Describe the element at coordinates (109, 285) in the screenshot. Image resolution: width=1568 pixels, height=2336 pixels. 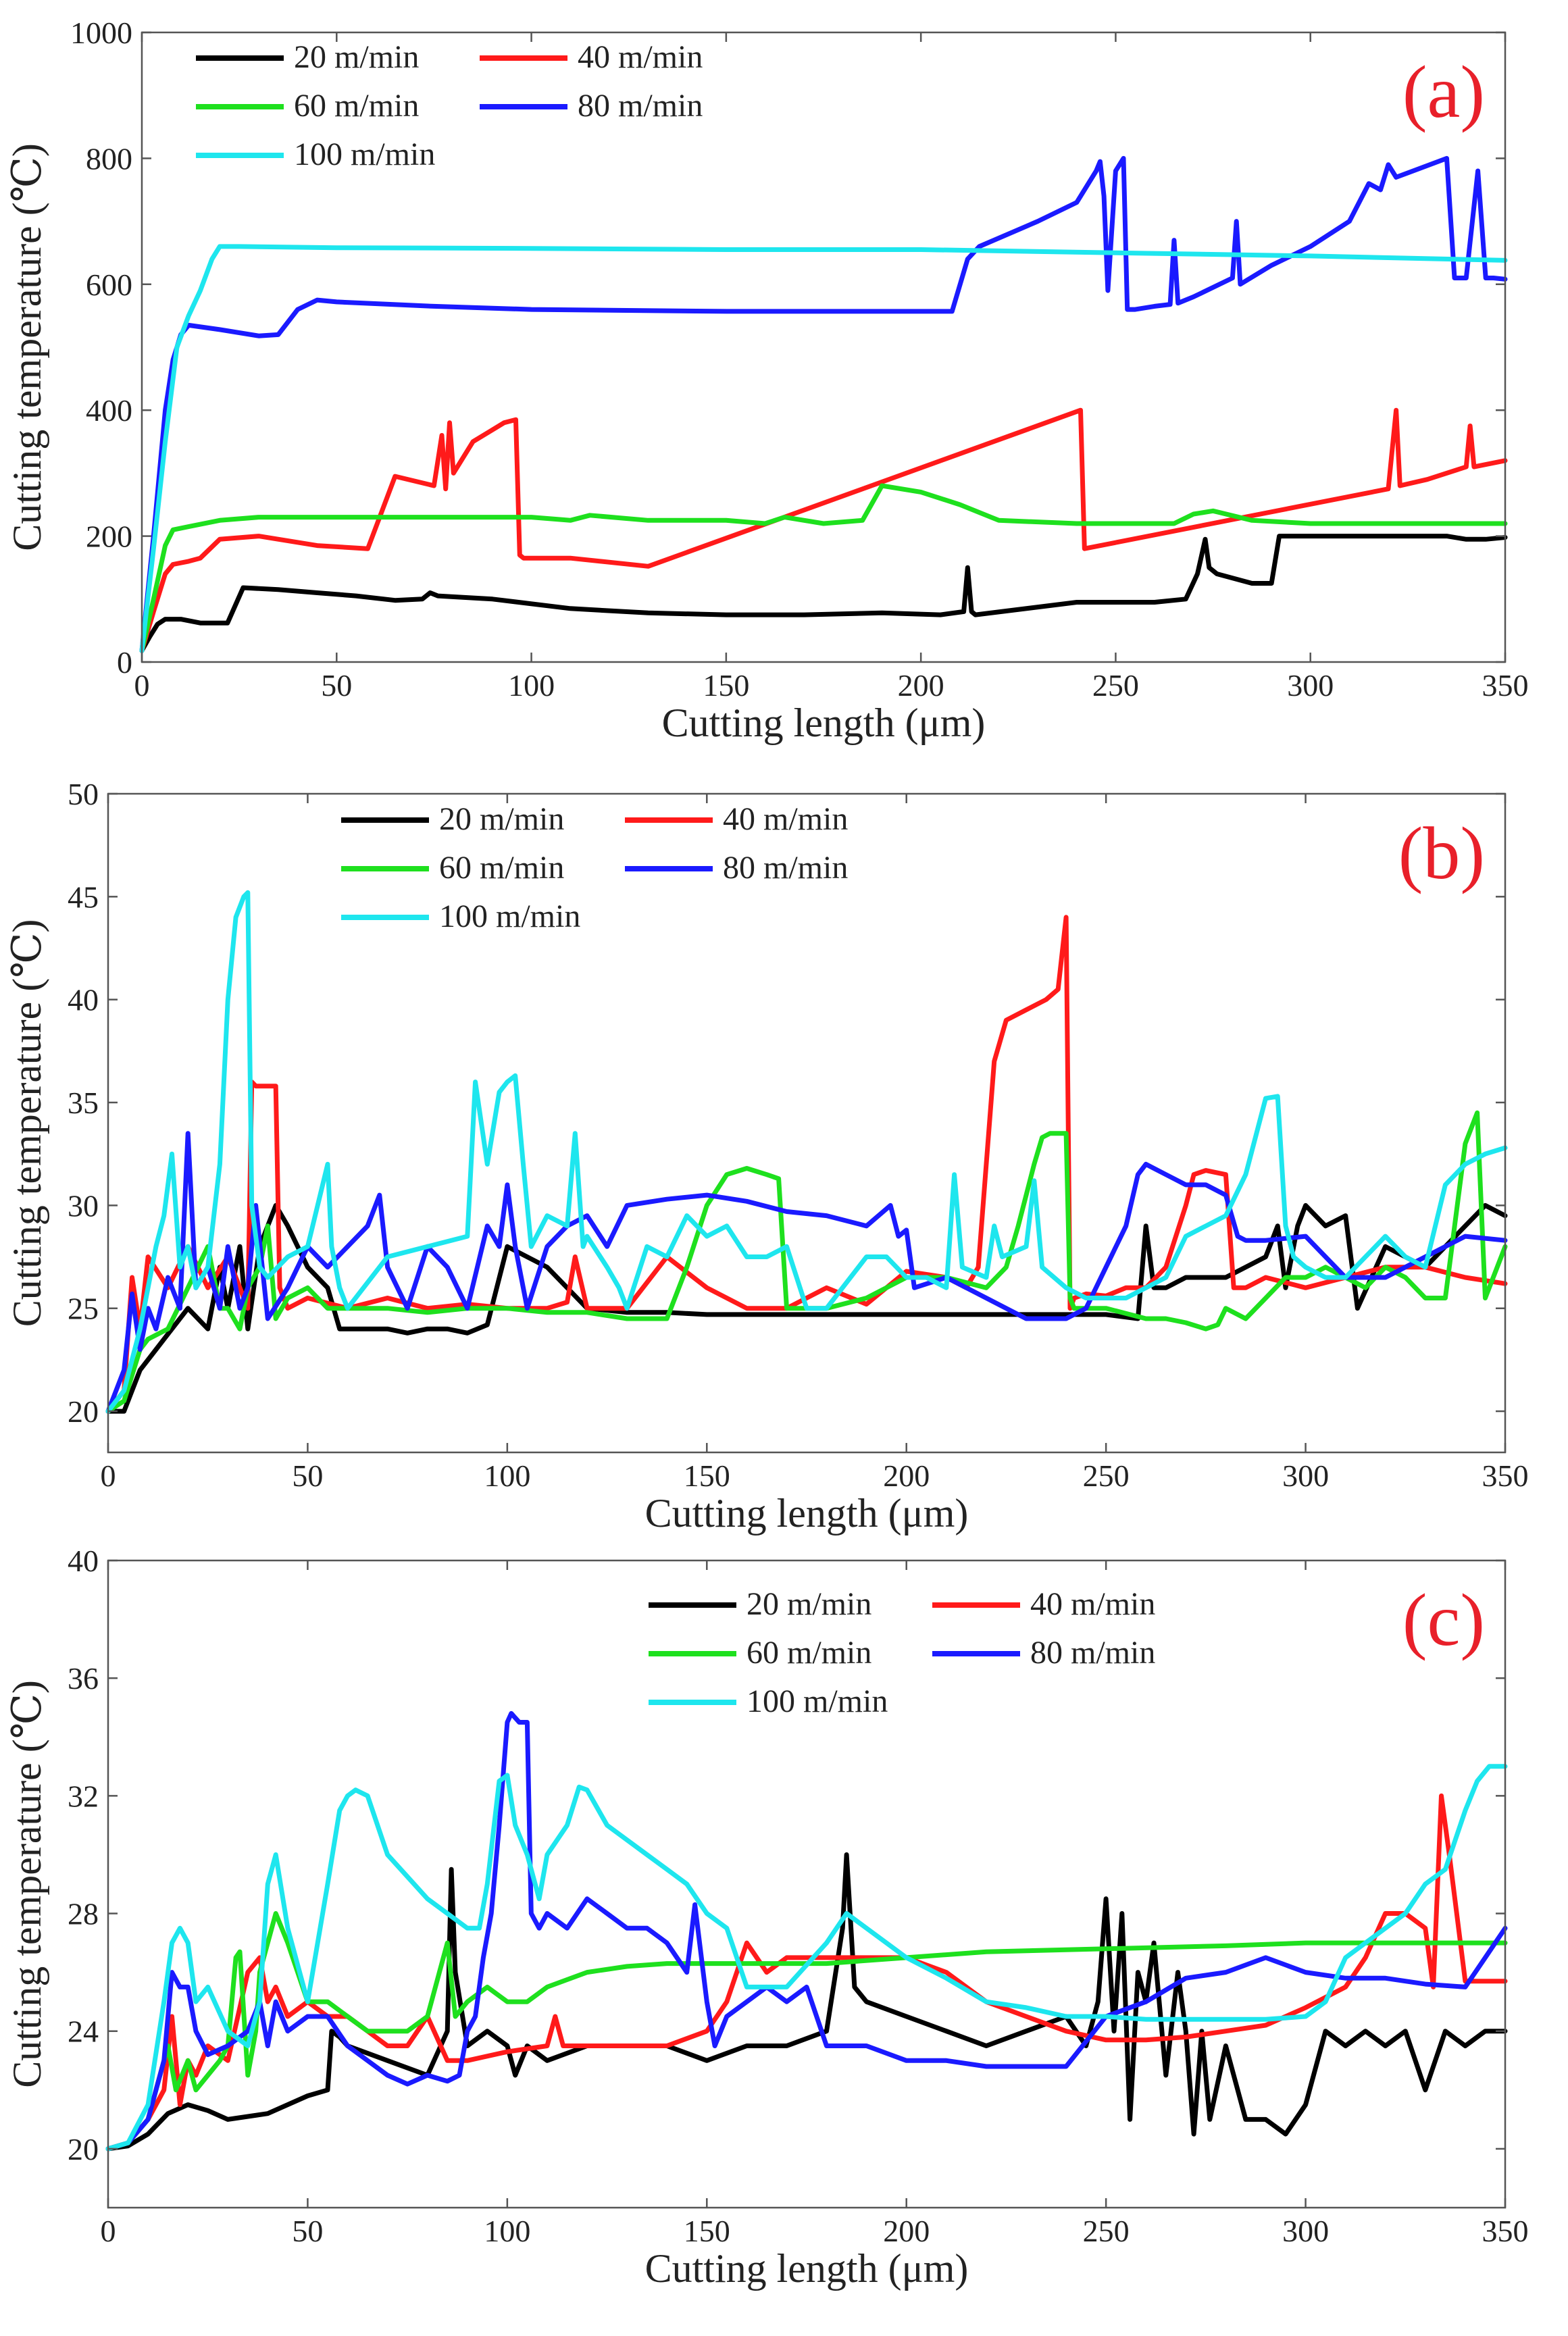
I see `y-tick-label: 600` at that location.